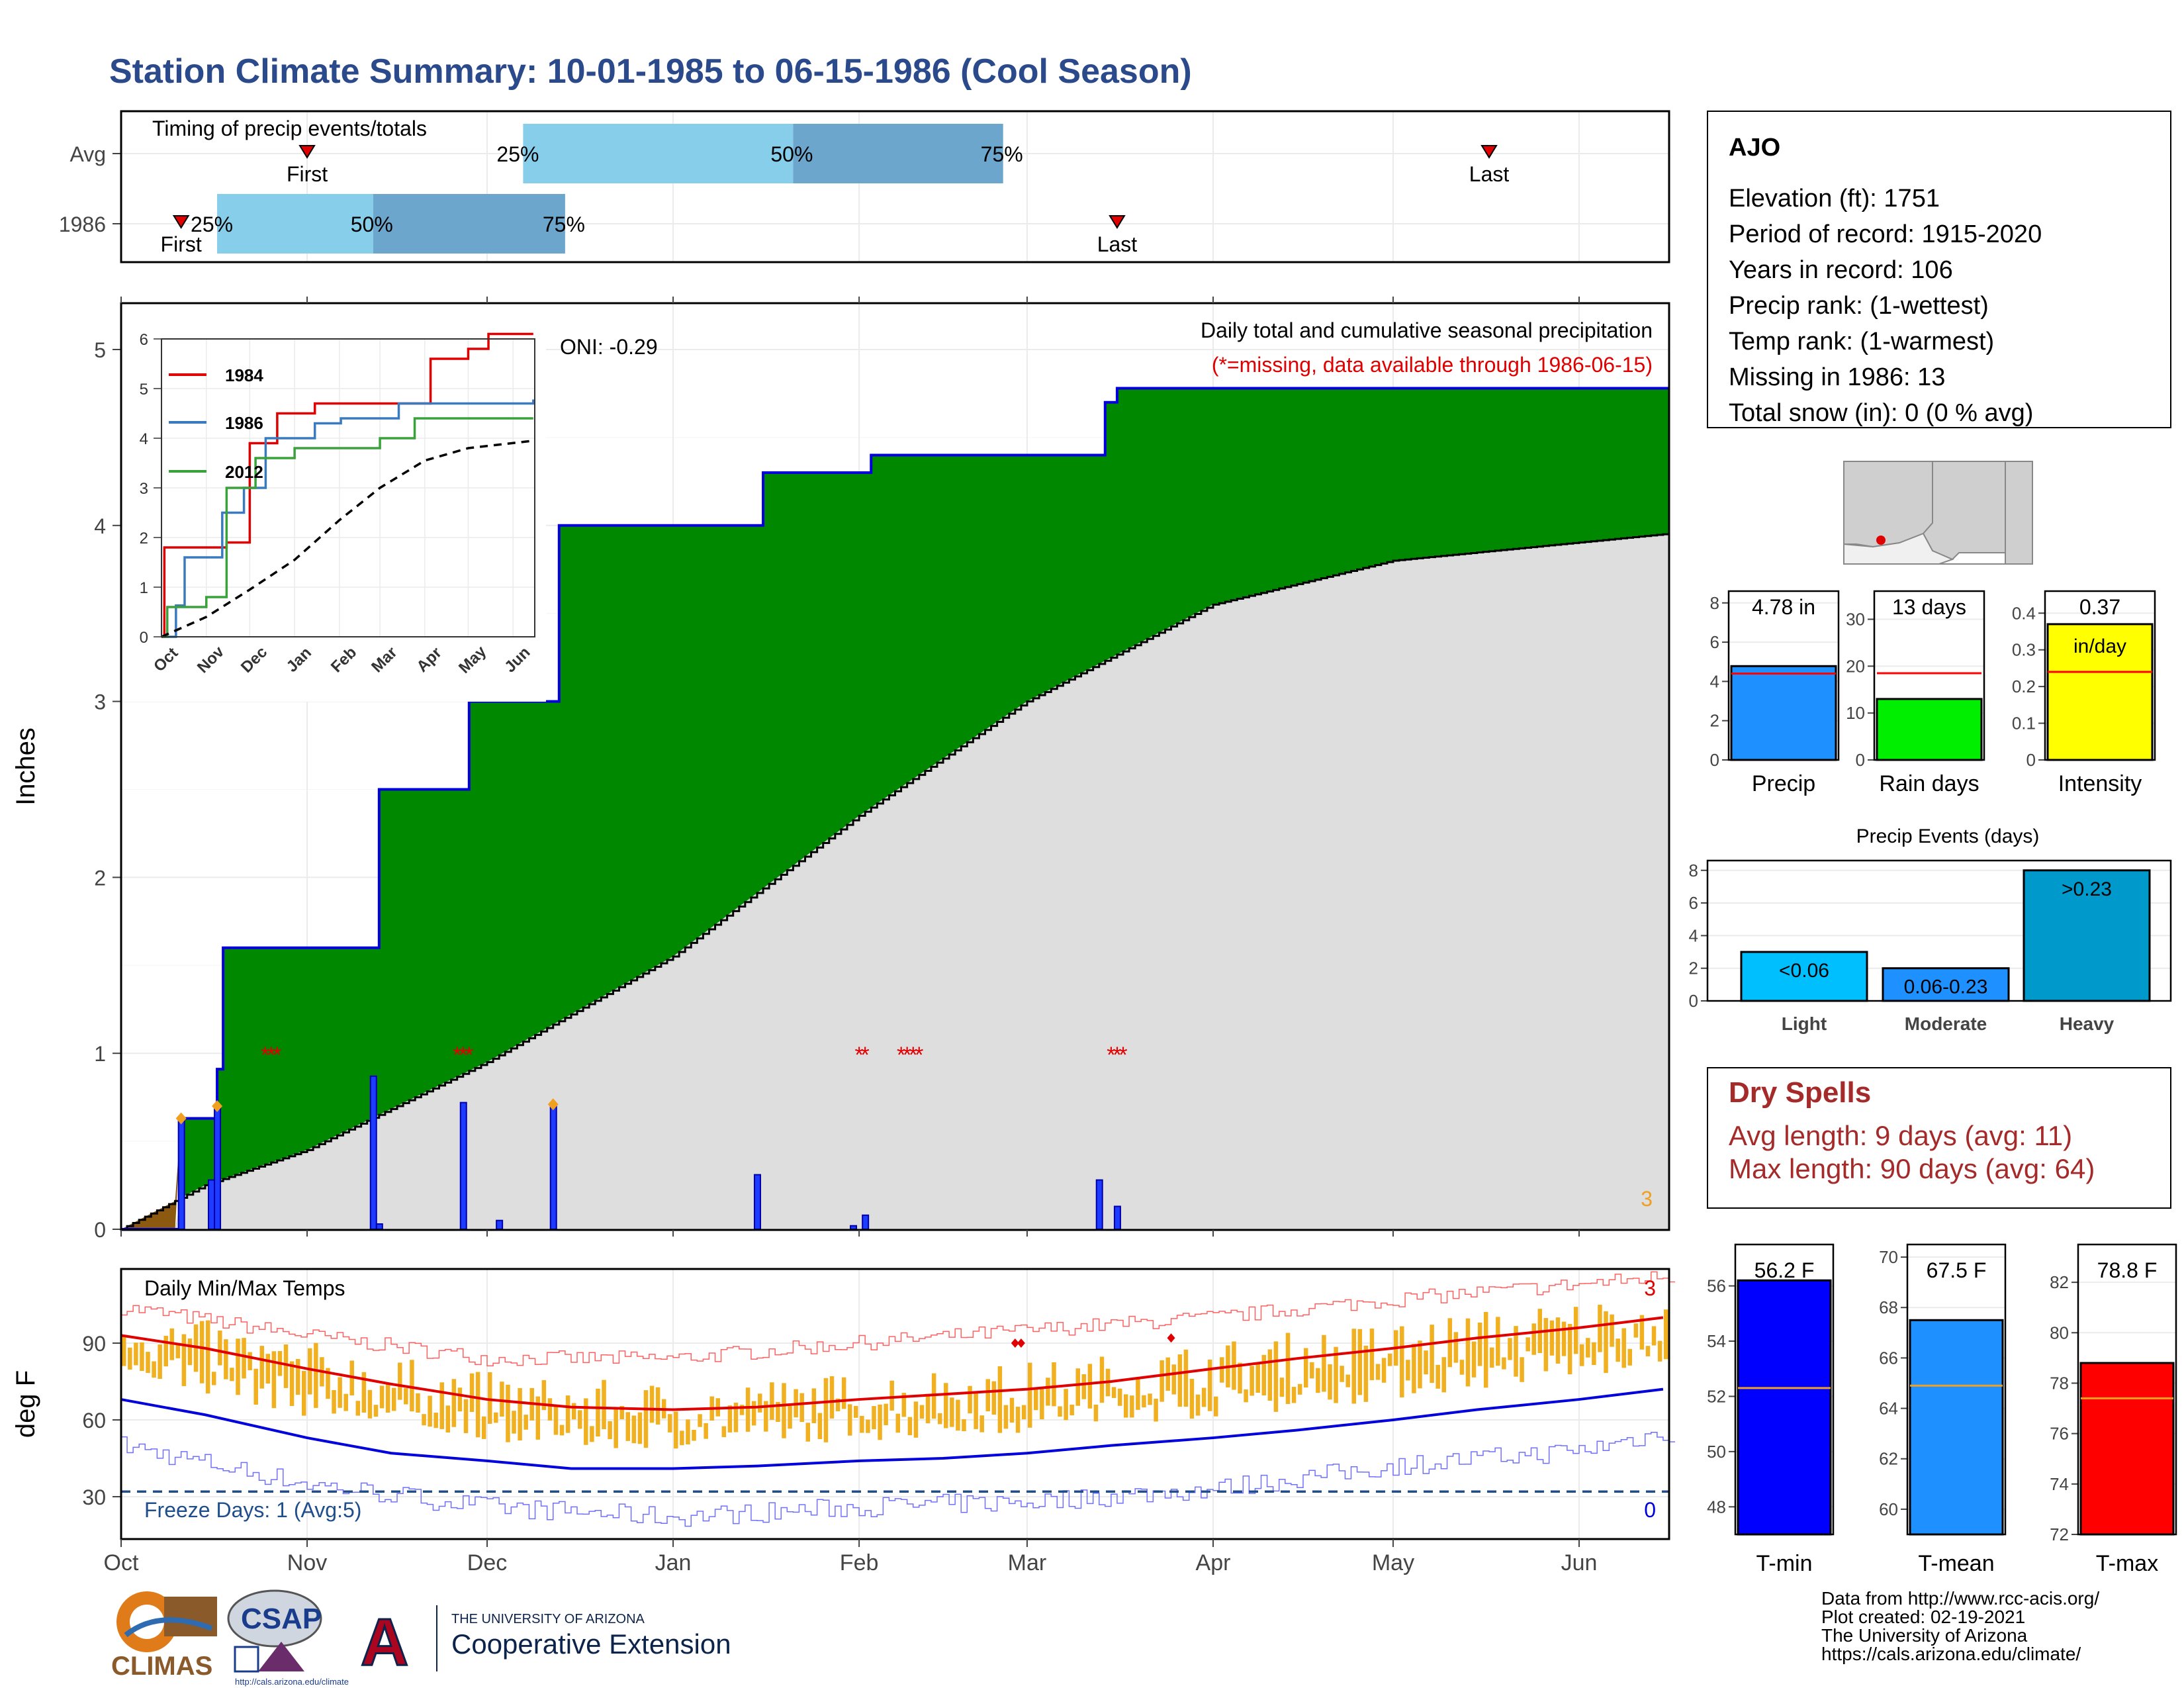 This screenshot has height=1688, width=2184. I want to click on timing-row-label: Avg, so click(87, 154).